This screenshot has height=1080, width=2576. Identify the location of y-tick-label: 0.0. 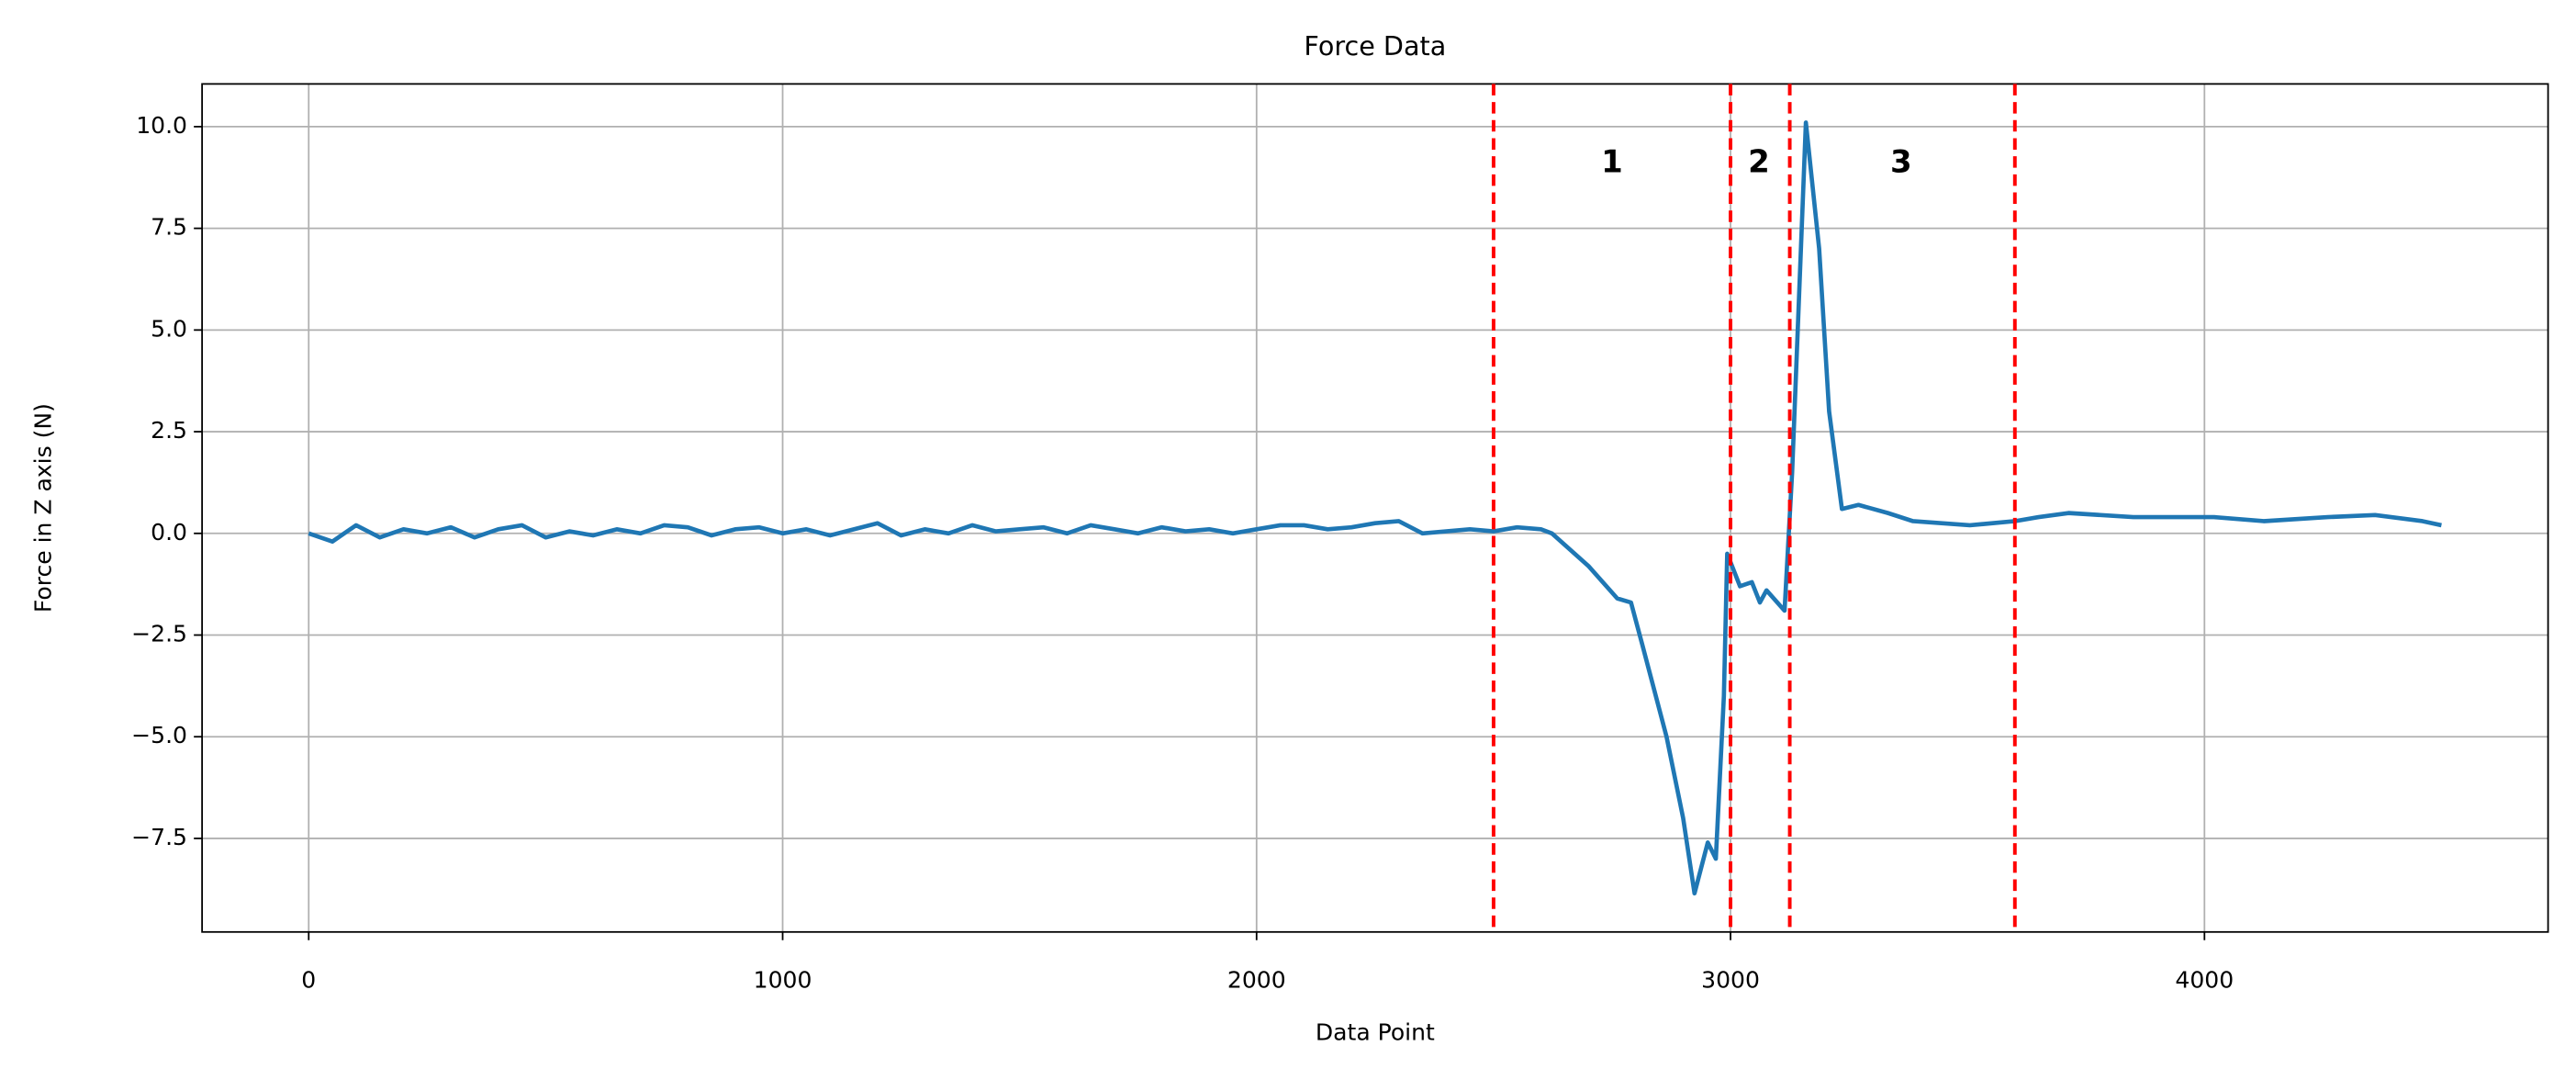
(169, 532).